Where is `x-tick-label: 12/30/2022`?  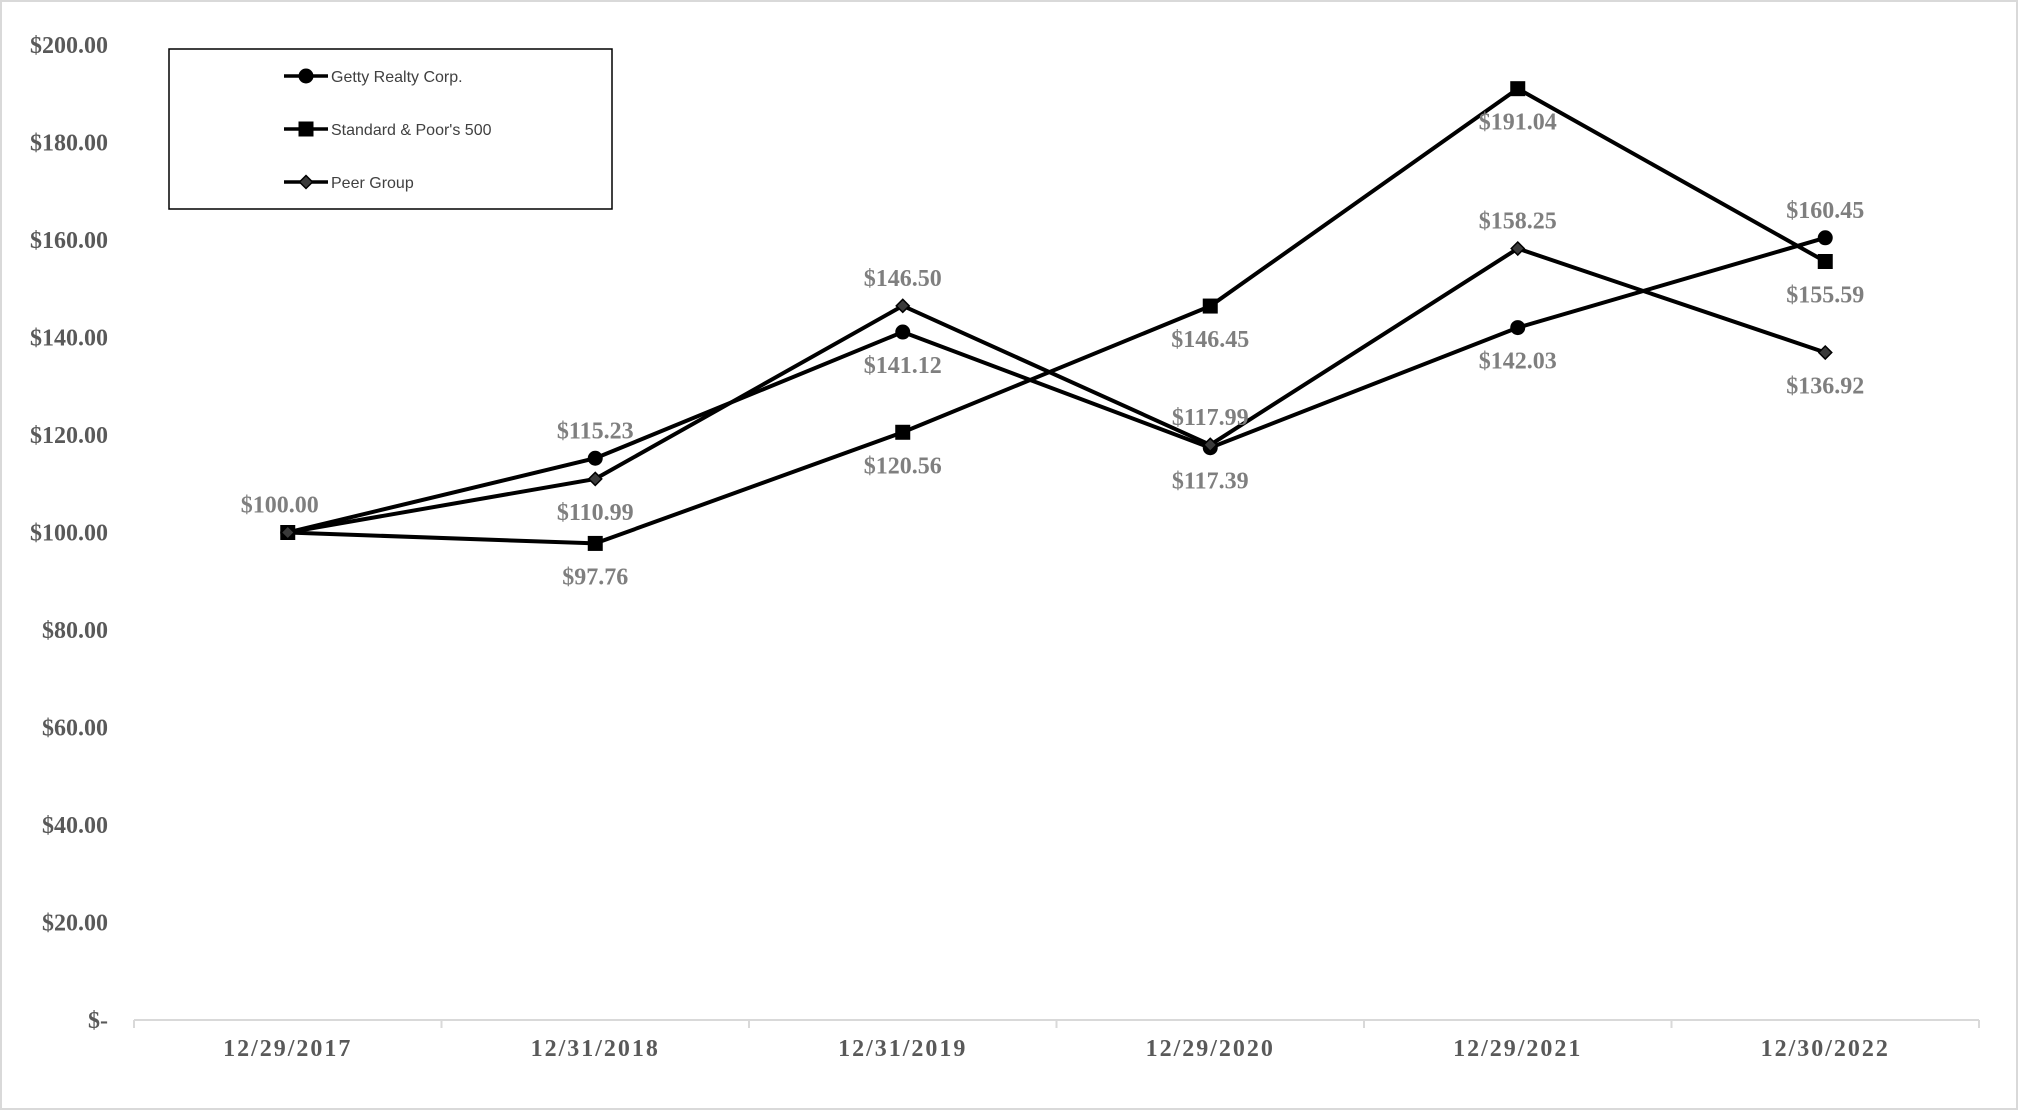
x-tick-label: 12/30/2022 is located at coordinates (1825, 1049).